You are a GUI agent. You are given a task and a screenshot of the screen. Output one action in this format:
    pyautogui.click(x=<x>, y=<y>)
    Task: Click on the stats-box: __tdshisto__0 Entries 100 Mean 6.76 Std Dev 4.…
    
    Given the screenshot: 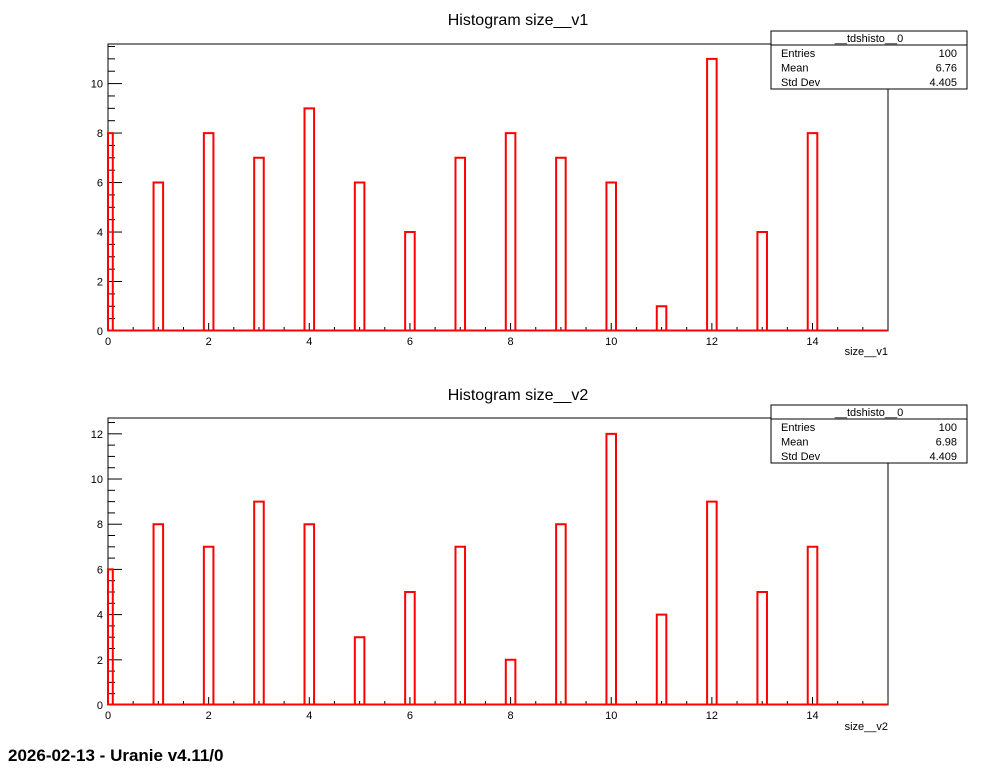 What is the action you would take?
    pyautogui.click(x=869, y=60)
    